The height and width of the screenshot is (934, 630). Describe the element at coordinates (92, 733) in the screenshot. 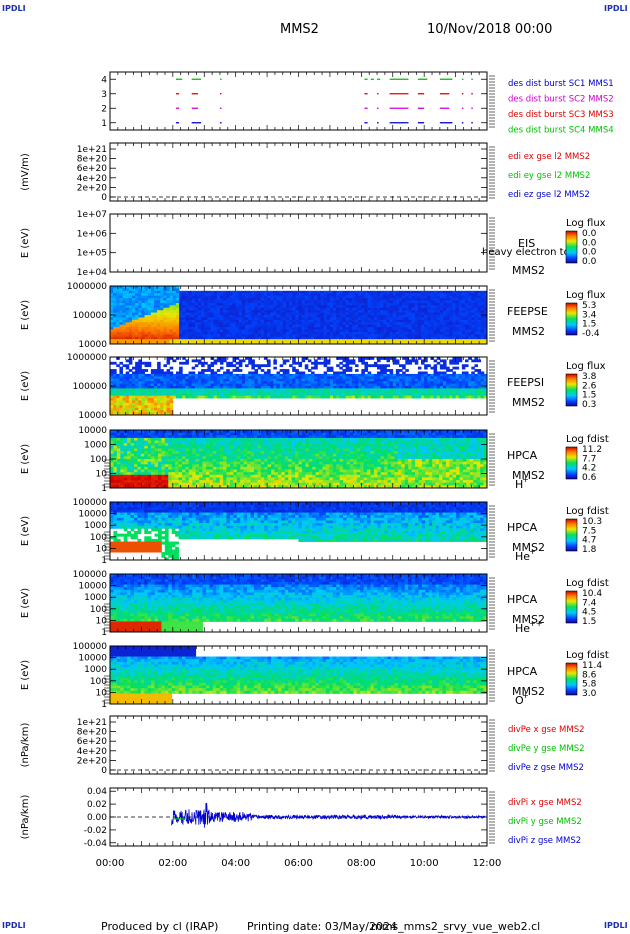

I see `divpe-ytick: 8e+20` at that location.